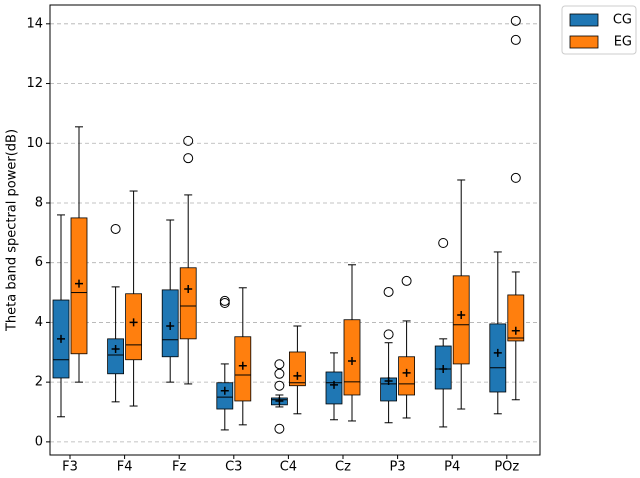 This screenshot has height=478, width=640. What do you see at coordinates (398, 467) in the screenshot?
I see `x-tick-label: P3` at bounding box center [398, 467].